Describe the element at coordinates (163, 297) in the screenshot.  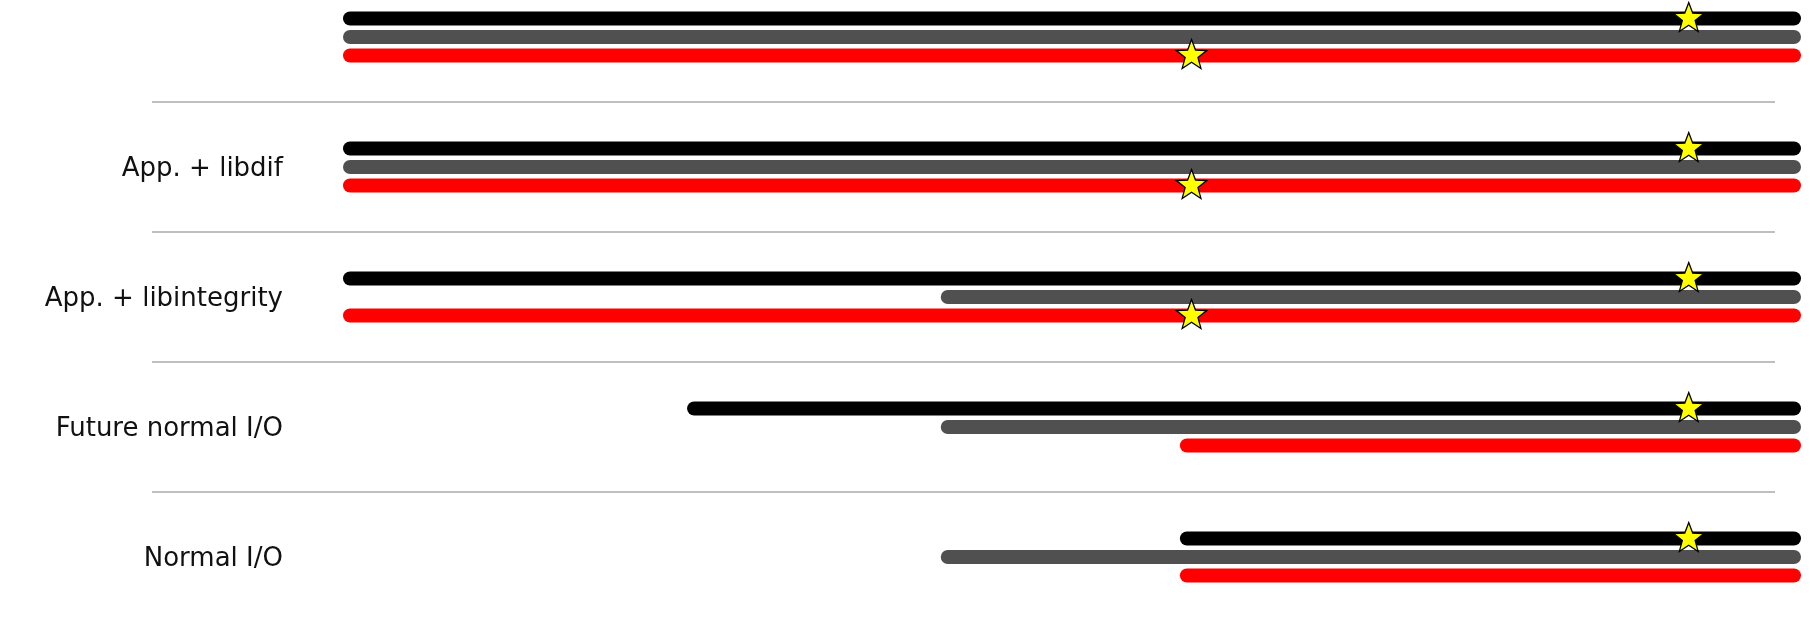
I see `y-tick-label: App. + libintegrity` at that location.